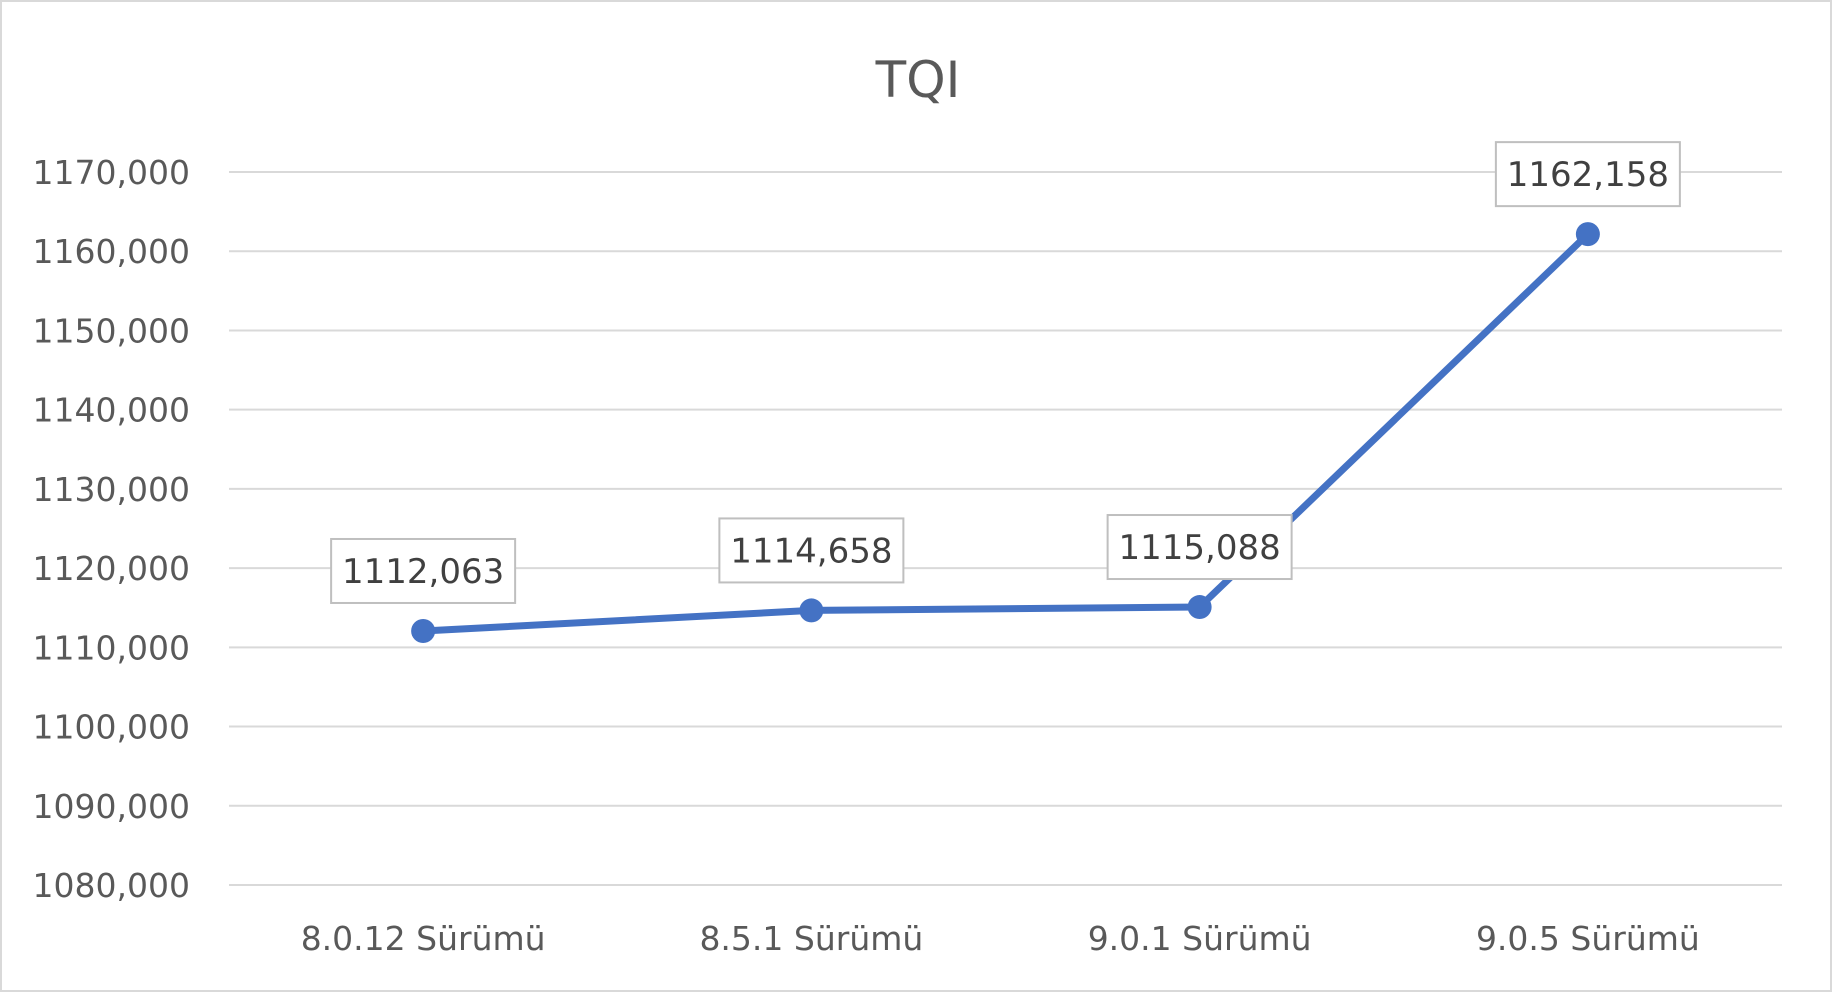  What do you see at coordinates (1200, 938) in the screenshot?
I see `x-tick-label: 9.0.1 Sürümü` at bounding box center [1200, 938].